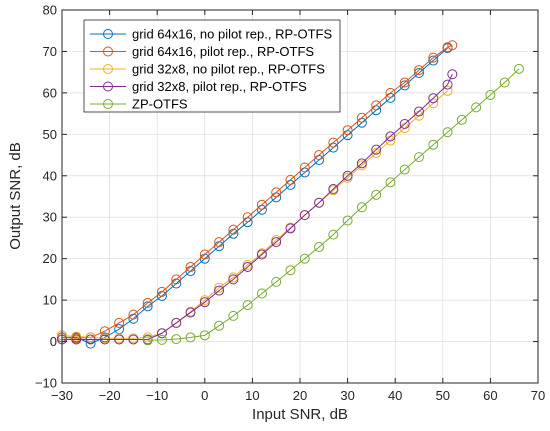 This screenshot has height=431, width=550. What do you see at coordinates (538, 395) in the screenshot?
I see `x-tick-label: 70` at bounding box center [538, 395].